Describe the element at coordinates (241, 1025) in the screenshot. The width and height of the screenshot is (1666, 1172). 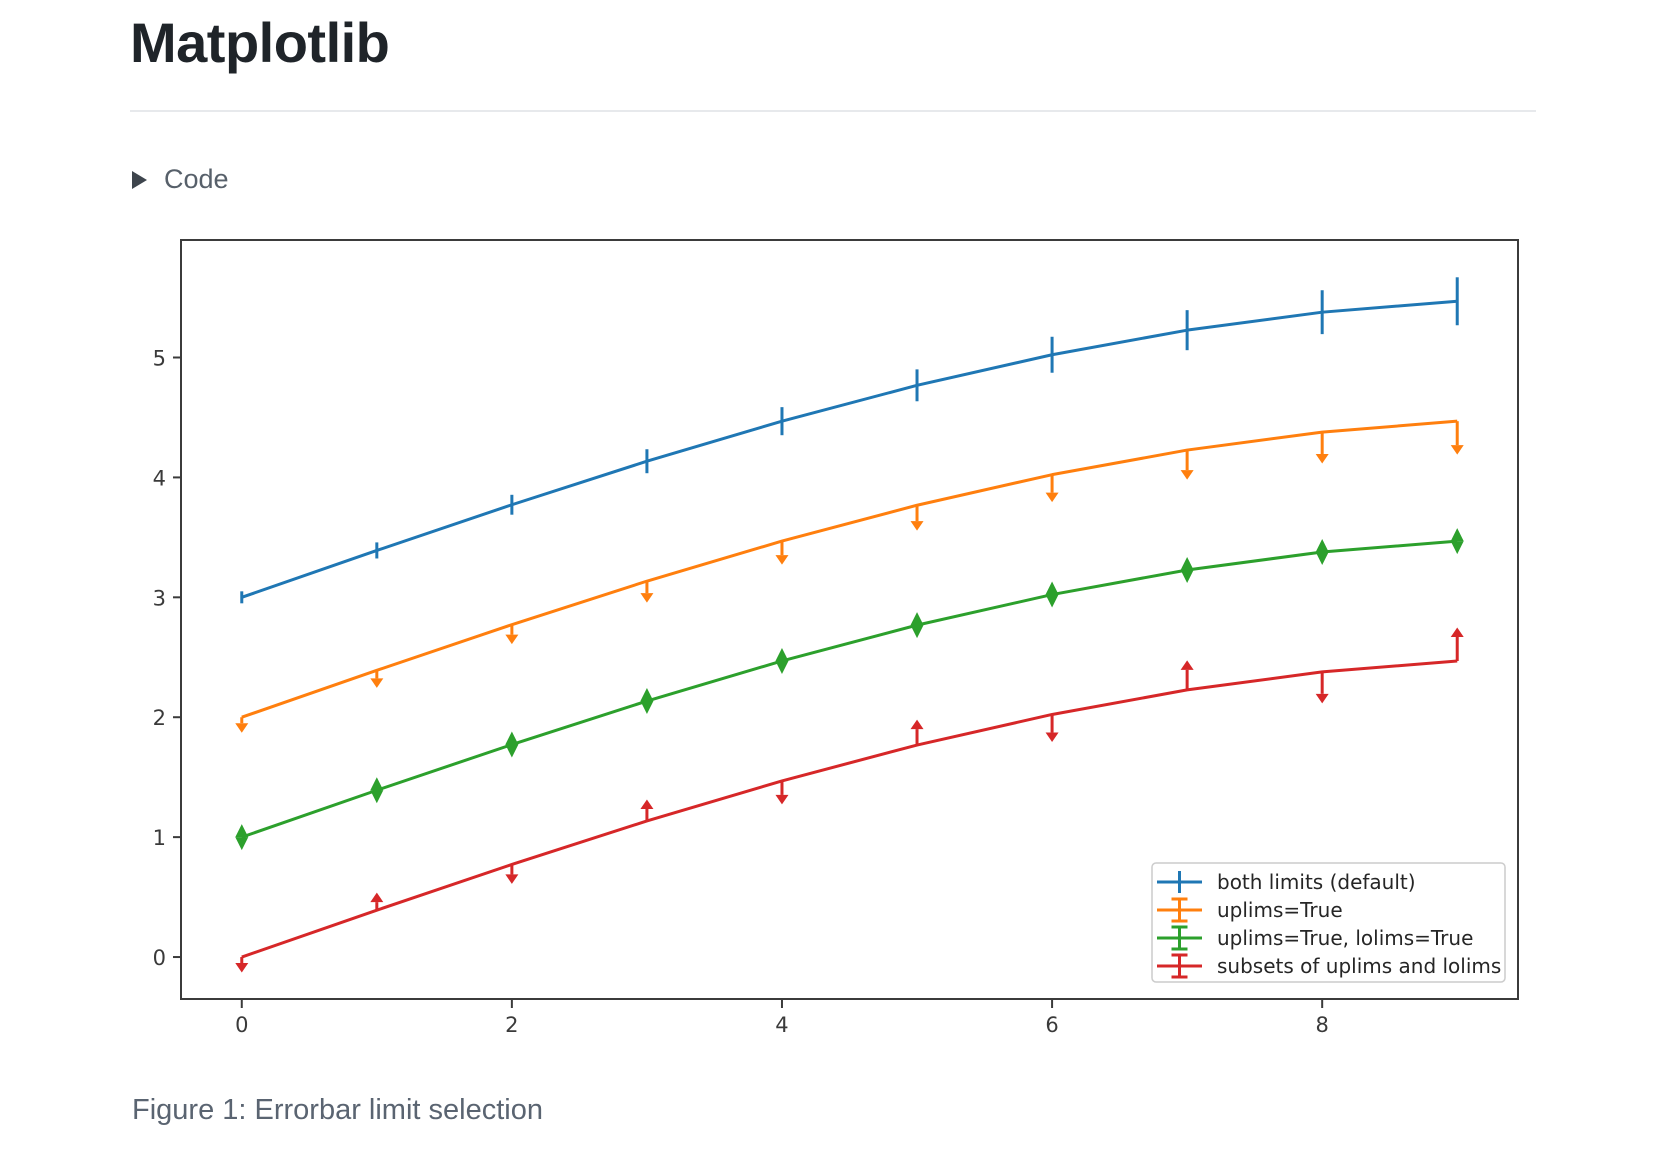
I see `x-tick-label: 0` at that location.